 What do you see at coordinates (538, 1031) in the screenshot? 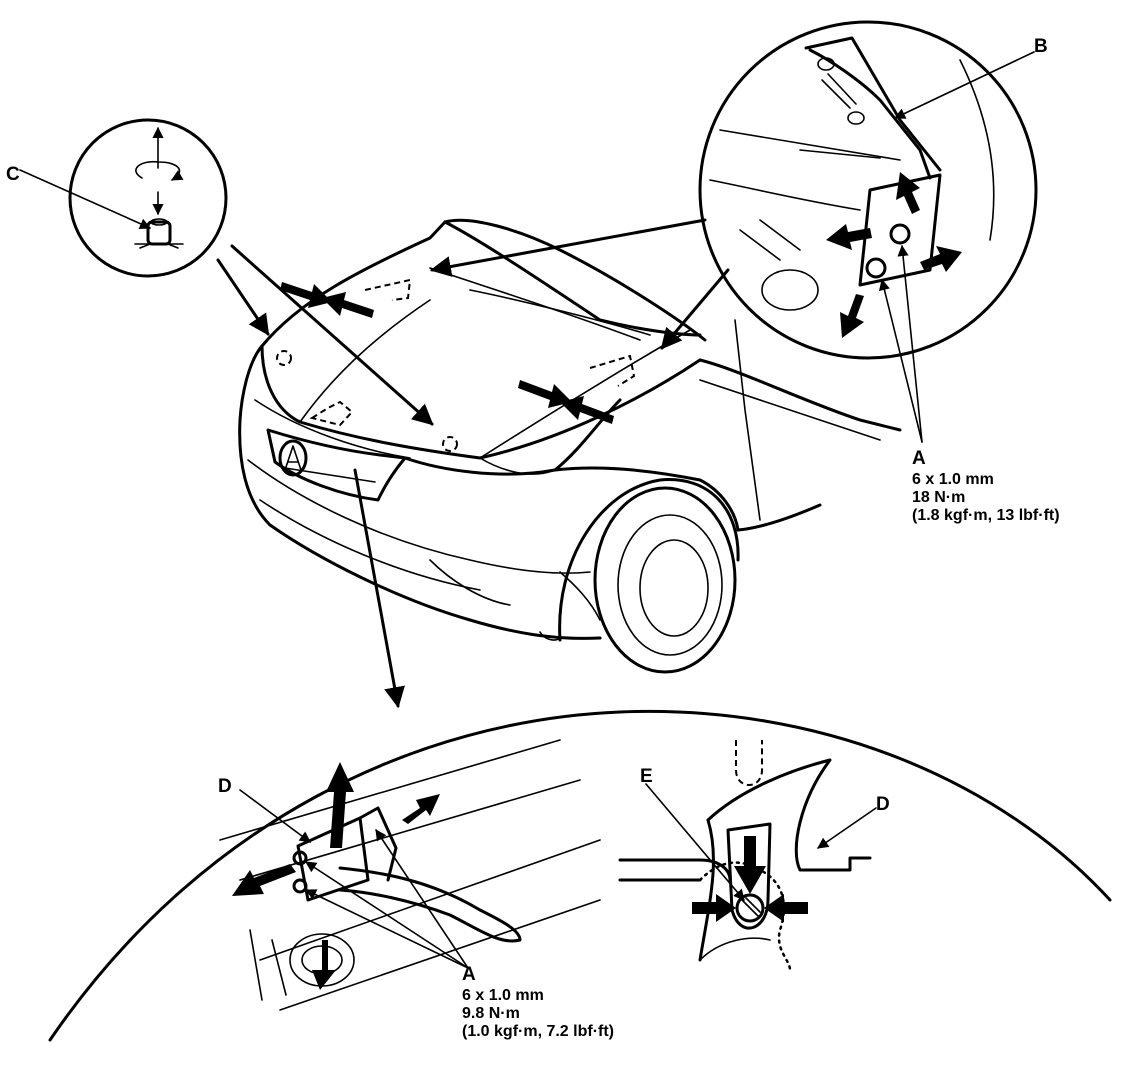
I see `spec-lower-alt: (1.0 kgf·m, 7.2 lbf·ft)` at bounding box center [538, 1031].